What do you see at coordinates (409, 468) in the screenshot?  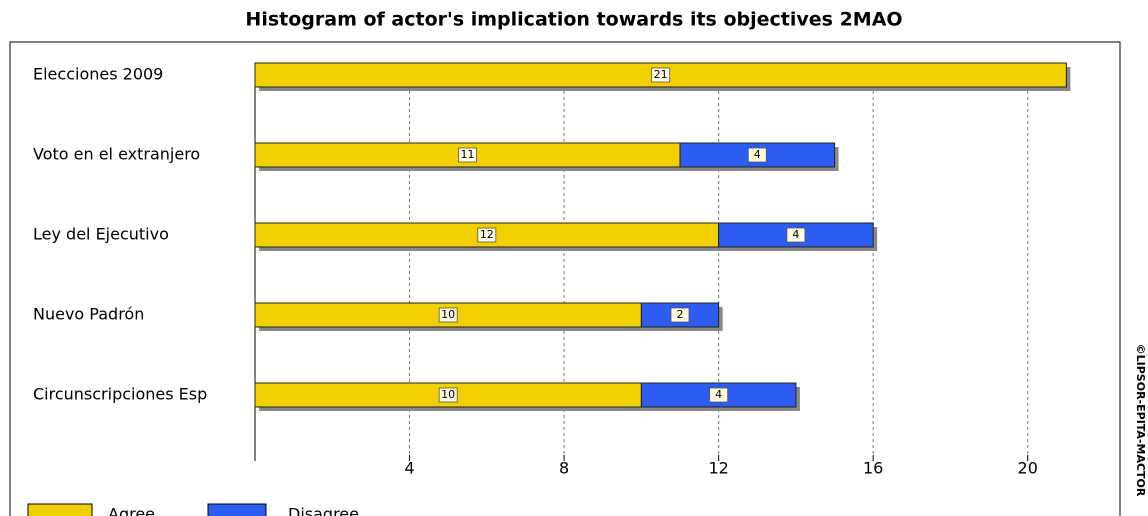 I see `x-tick-label: 4` at bounding box center [409, 468].